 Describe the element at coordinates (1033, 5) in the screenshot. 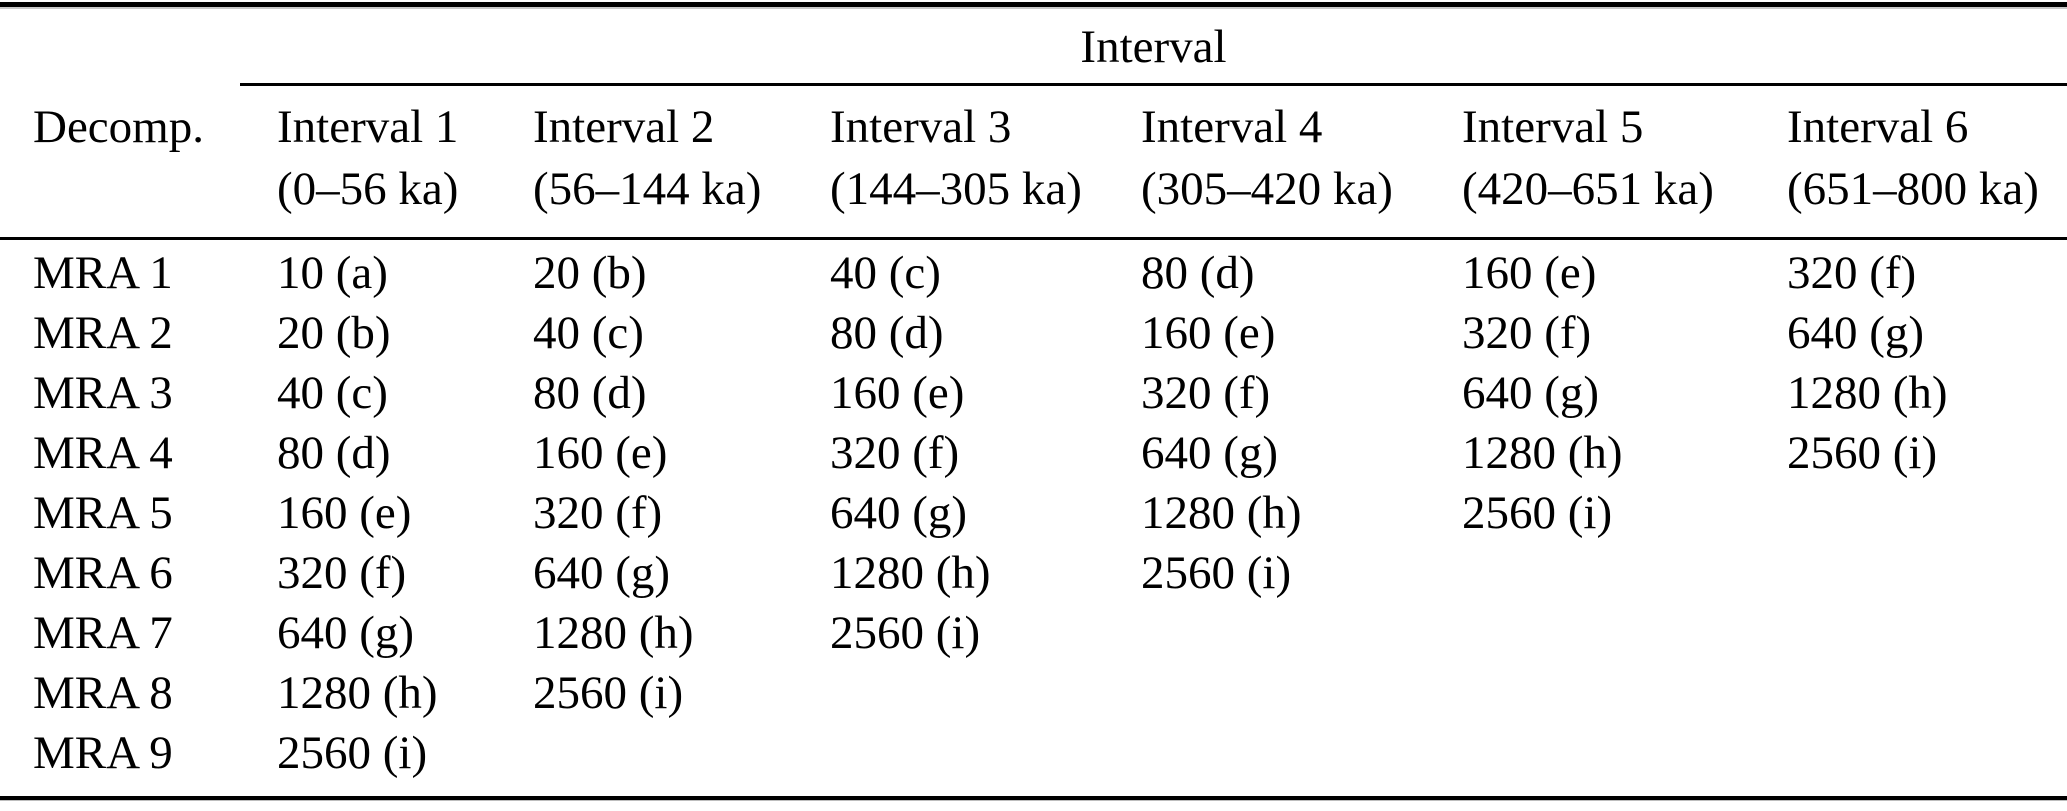

I see `table-top-rule` at that location.